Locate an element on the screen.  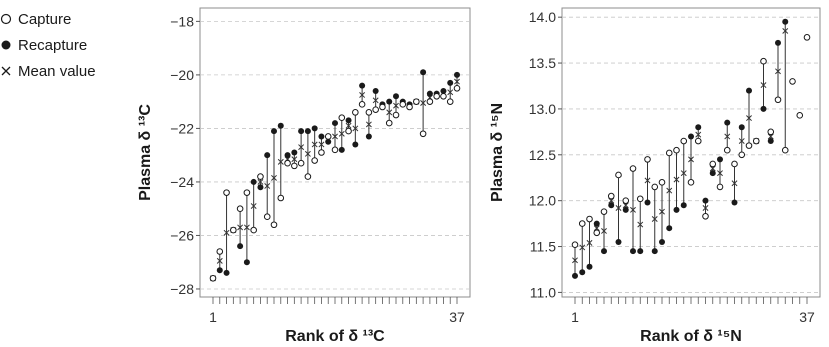
y-tick-label: 12.5 is located at coordinates (542, 155).